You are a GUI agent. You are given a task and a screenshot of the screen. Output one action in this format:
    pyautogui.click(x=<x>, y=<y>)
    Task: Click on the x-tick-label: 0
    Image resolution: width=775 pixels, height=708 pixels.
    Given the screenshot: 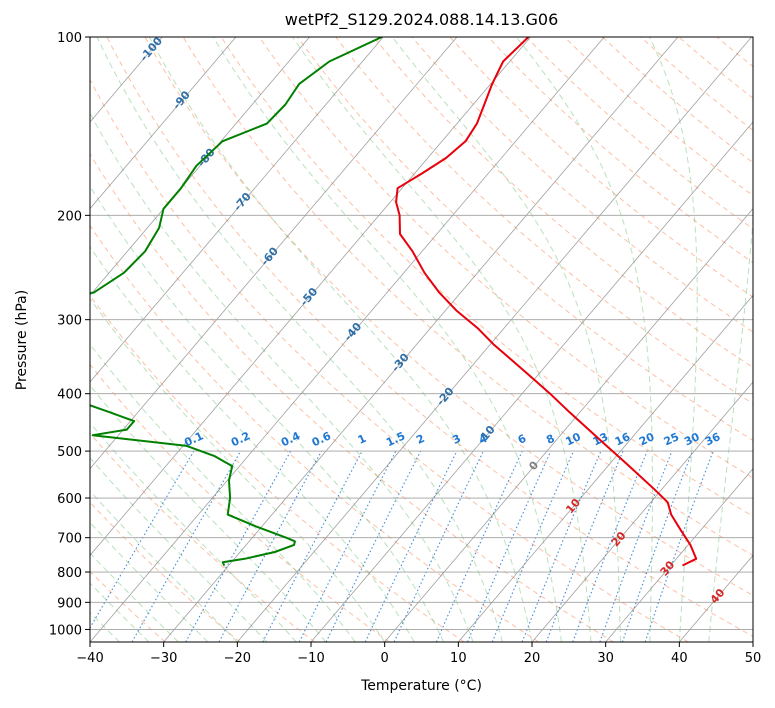 What is the action you would take?
    pyautogui.click(x=385, y=658)
    